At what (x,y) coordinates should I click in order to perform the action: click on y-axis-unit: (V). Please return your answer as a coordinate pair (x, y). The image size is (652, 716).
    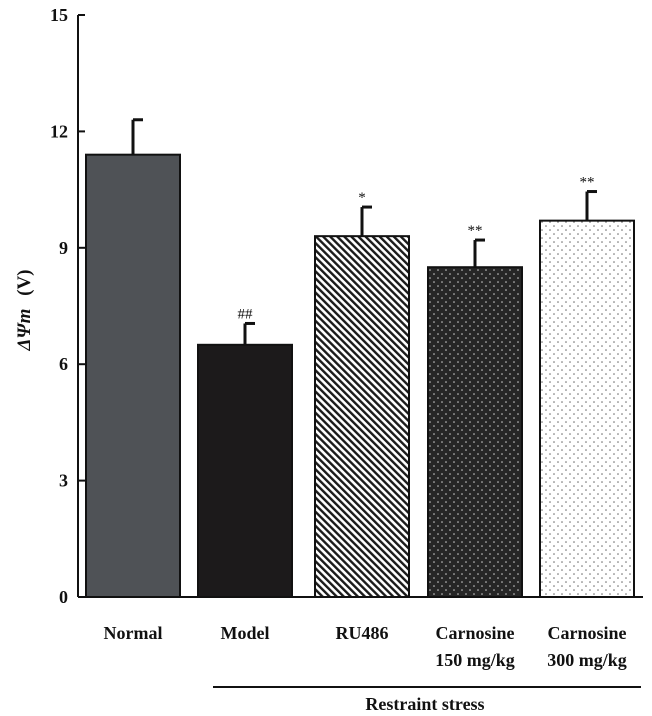
    Looking at the image, I should click on (24, 282).